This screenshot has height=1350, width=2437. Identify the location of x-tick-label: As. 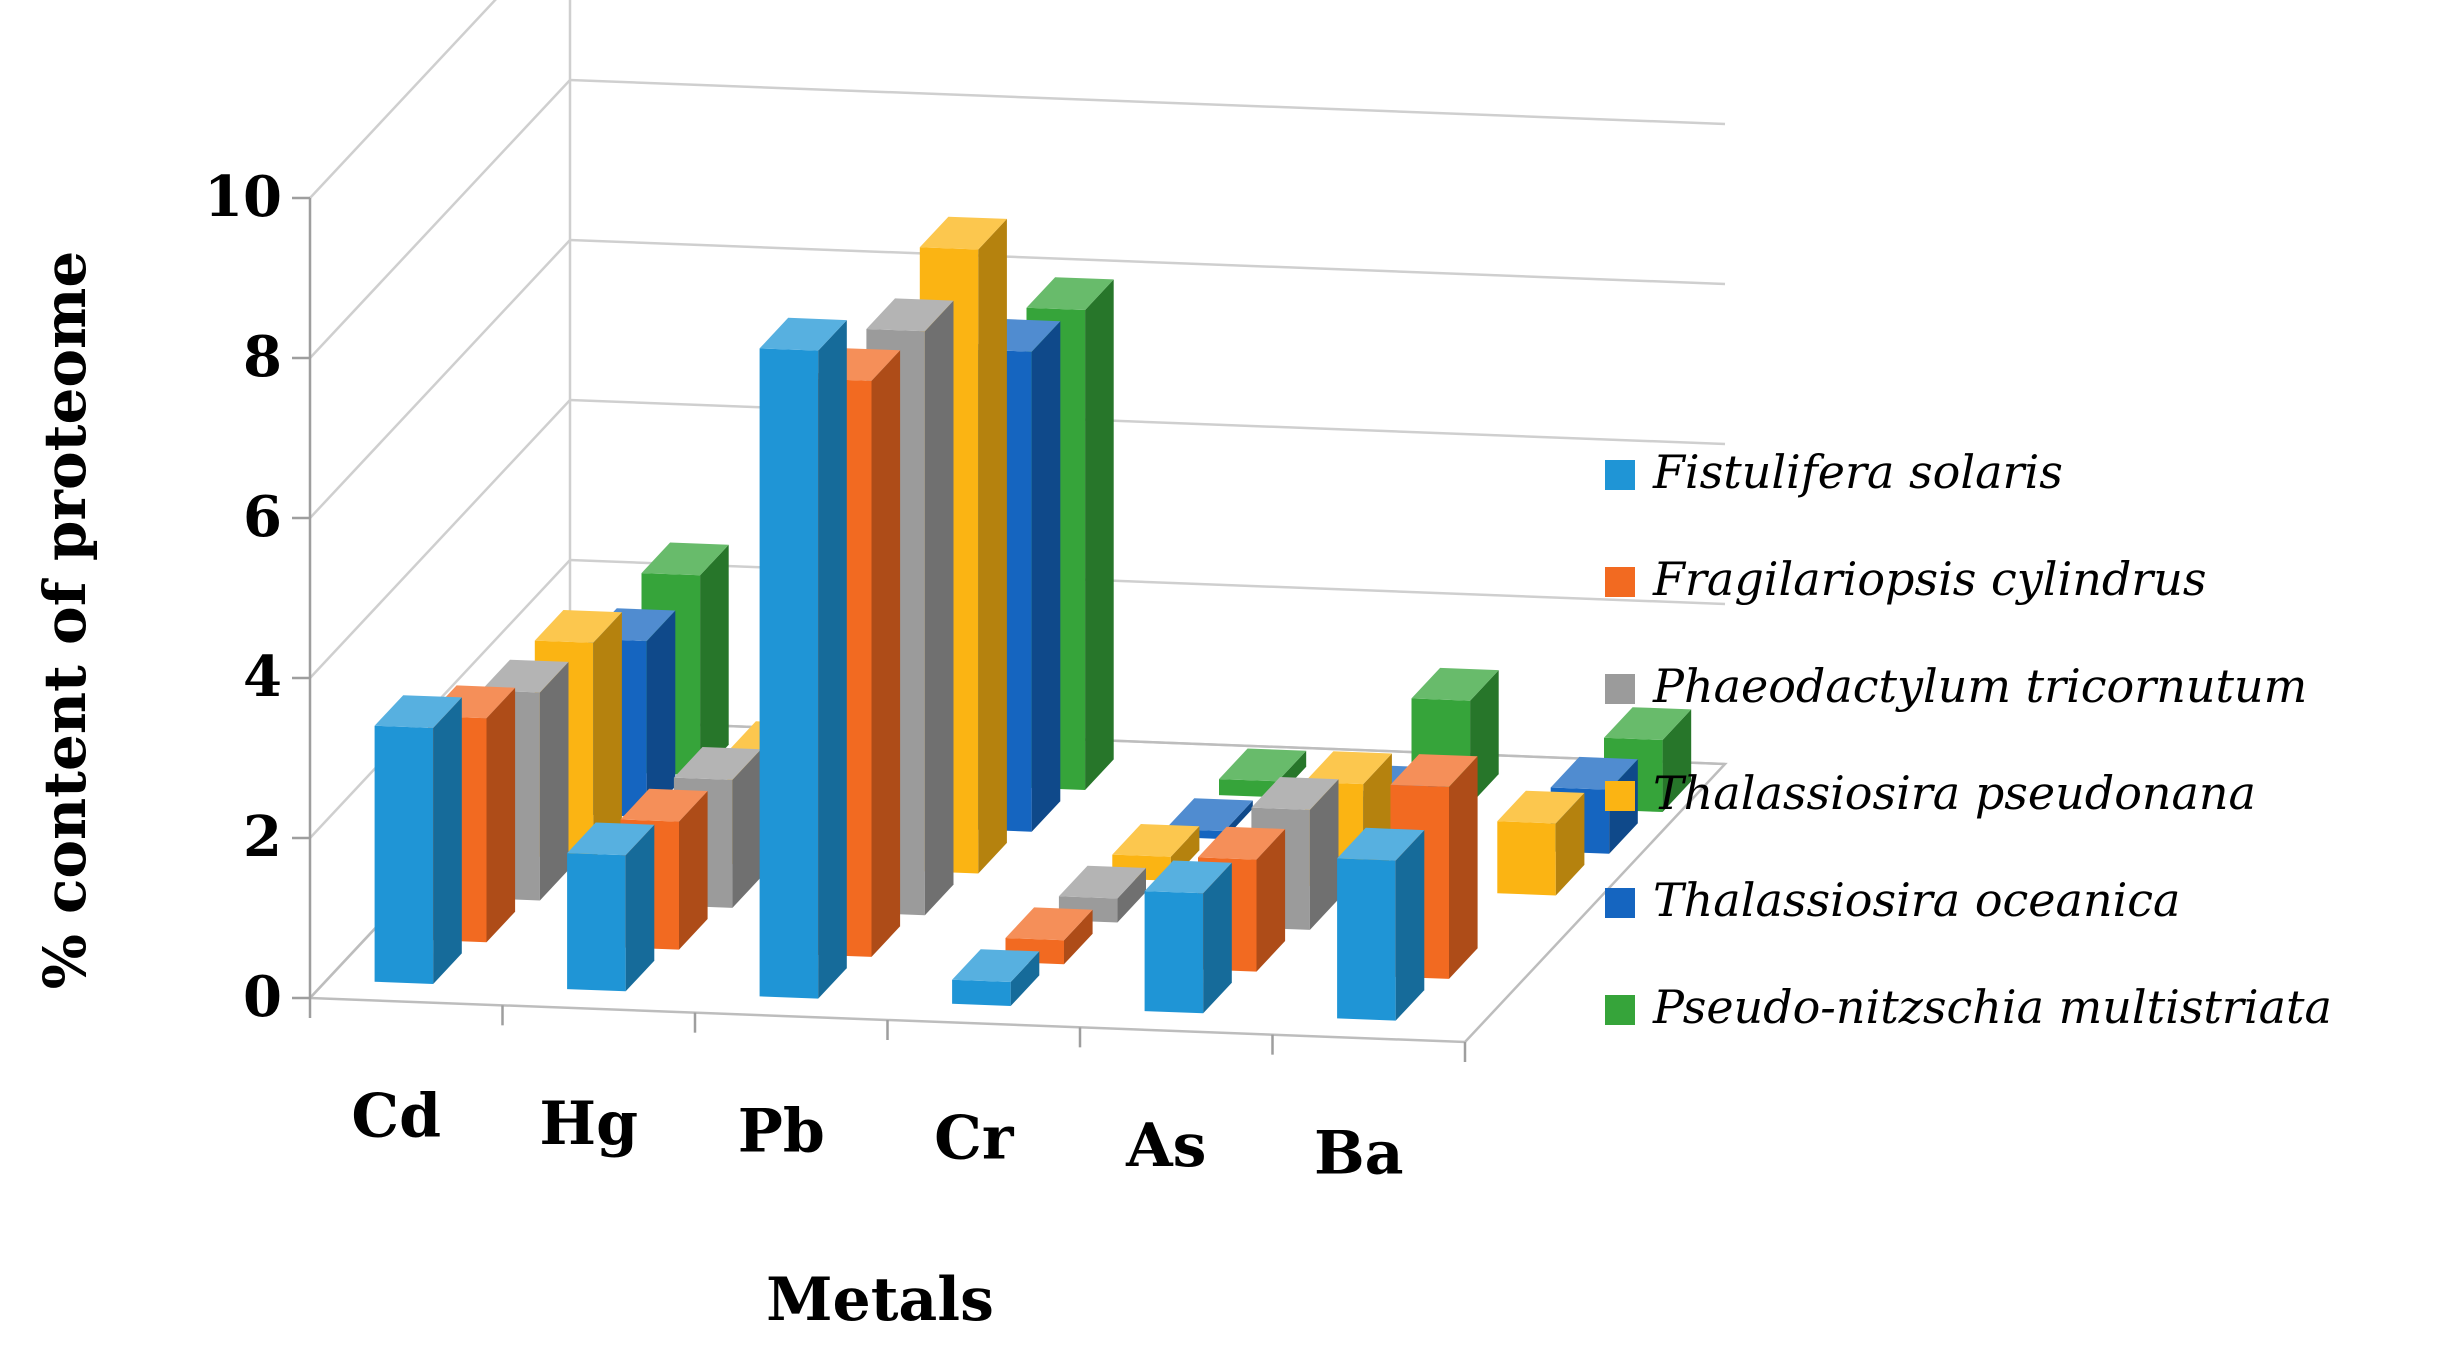
(1165, 1146).